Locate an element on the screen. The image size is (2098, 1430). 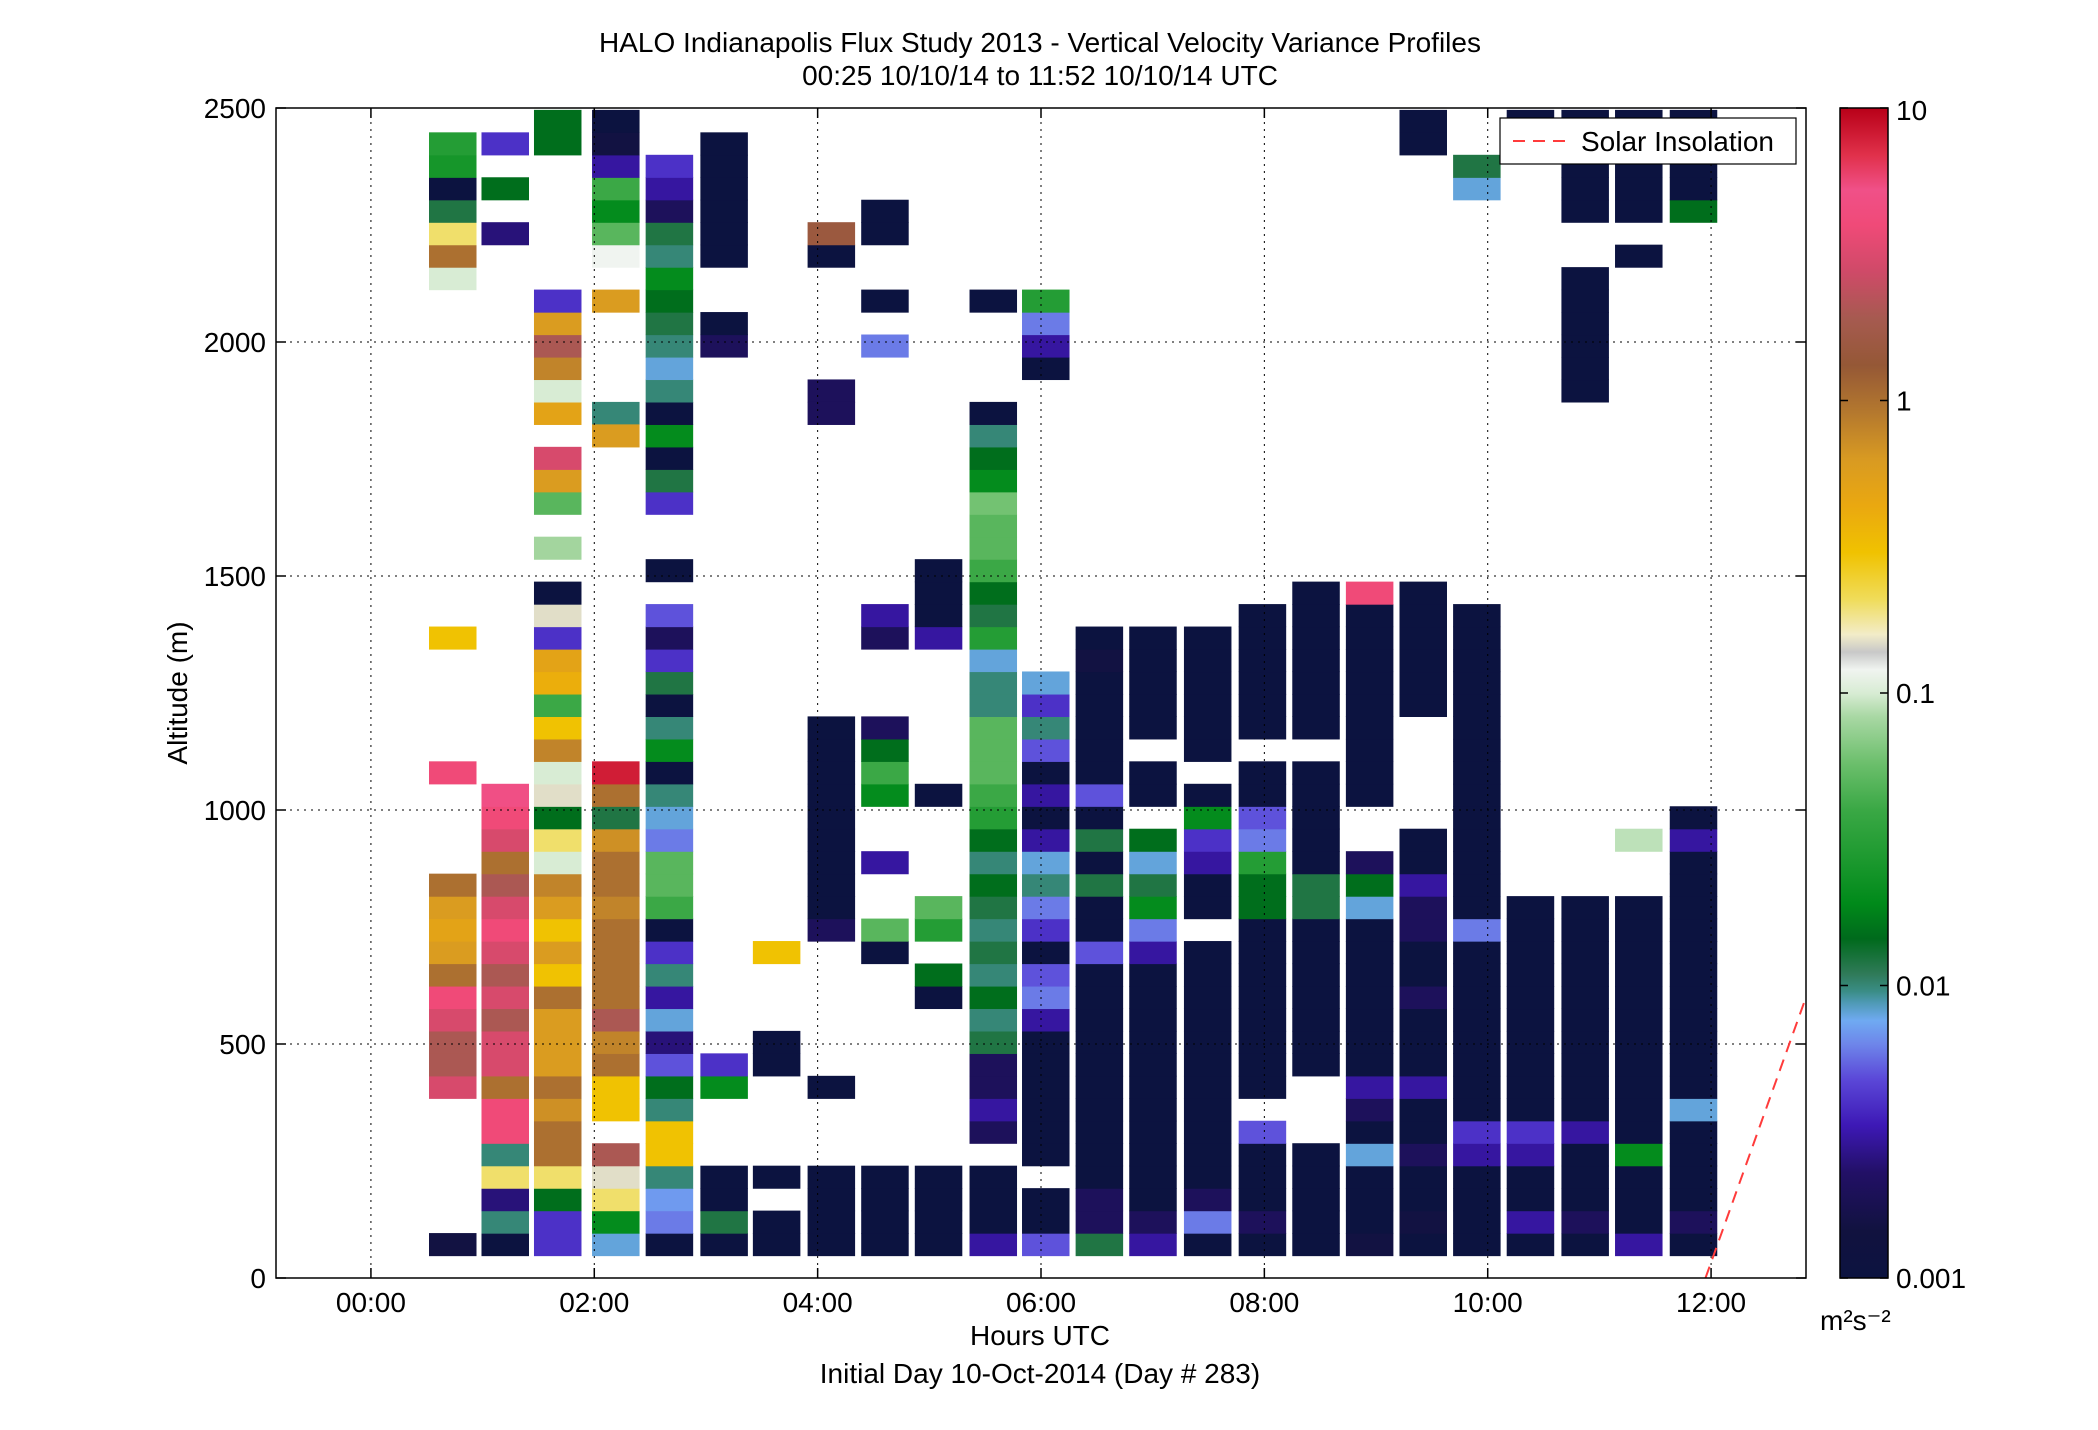
x-tick-label: 12:00 is located at coordinates (1711, 1302).